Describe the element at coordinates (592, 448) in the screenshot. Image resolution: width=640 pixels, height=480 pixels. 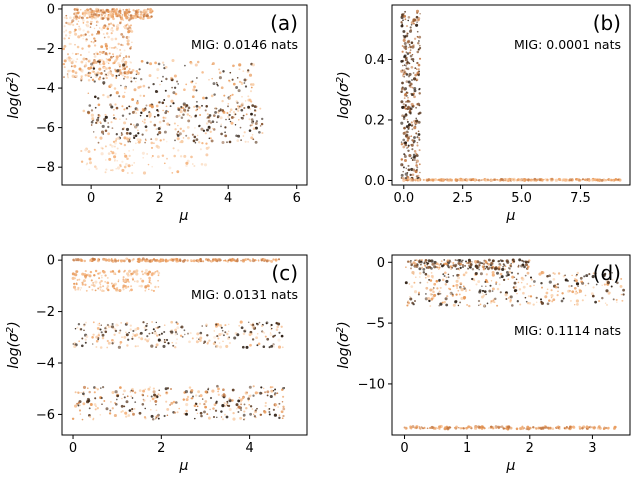
I see `x-tick-label-d: 3` at that location.